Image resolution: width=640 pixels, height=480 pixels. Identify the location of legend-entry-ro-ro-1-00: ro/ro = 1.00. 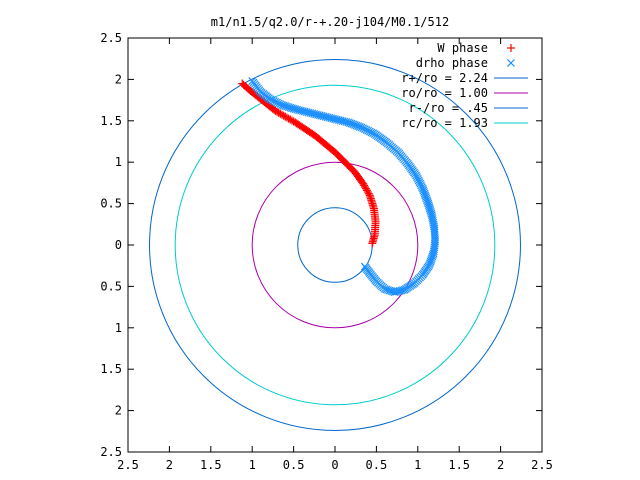
(464, 93).